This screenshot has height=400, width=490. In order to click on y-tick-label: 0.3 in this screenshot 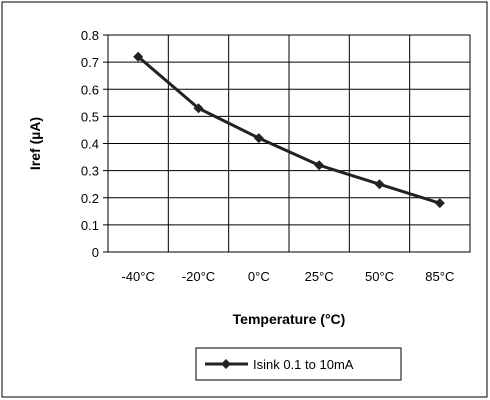, I will do `click(90, 171)`.